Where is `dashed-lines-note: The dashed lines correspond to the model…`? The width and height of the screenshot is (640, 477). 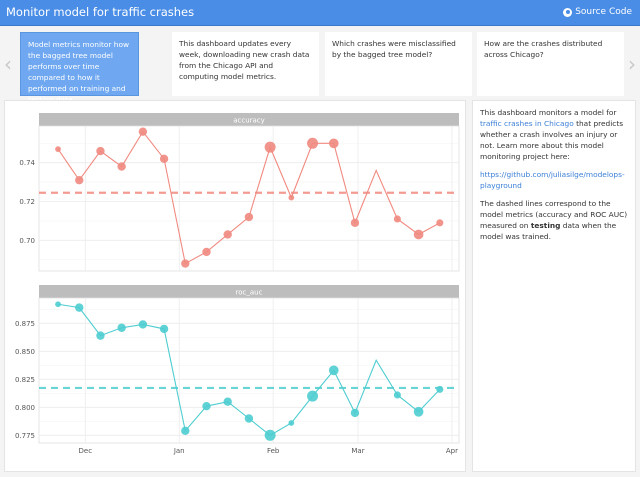
dashed-lines-note: The dashed lines correspond to the model… is located at coordinates (554, 220).